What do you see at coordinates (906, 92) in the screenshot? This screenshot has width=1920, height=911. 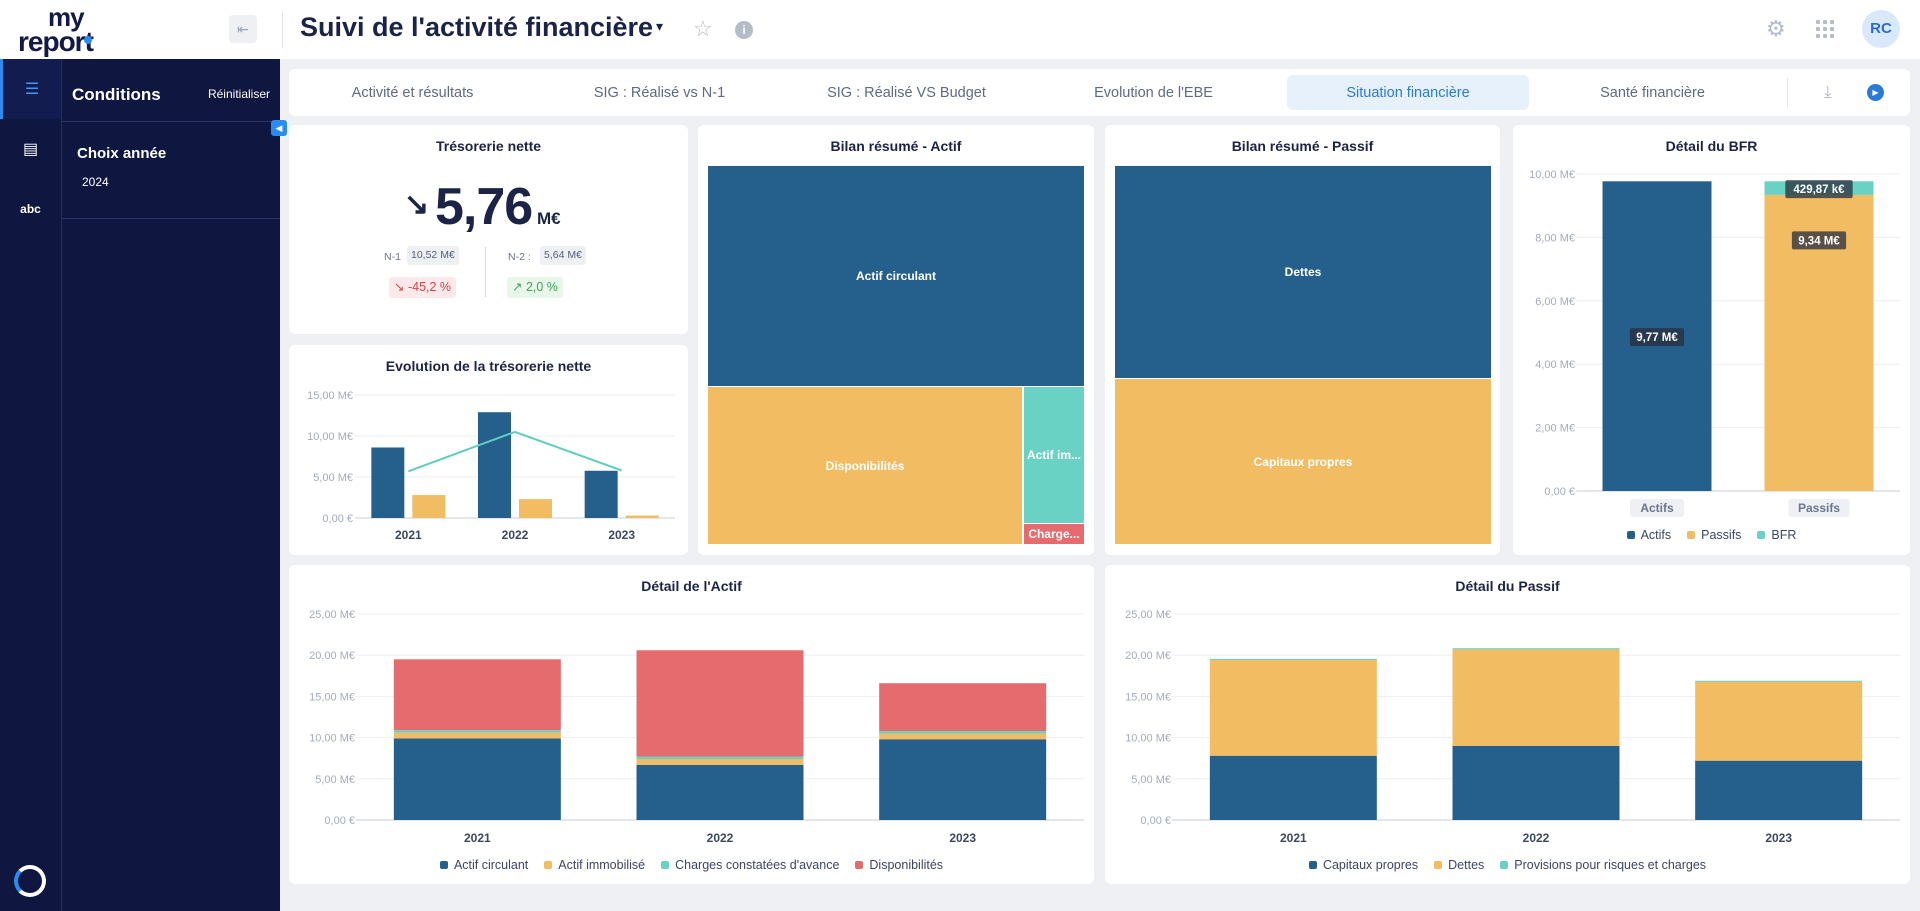 I see `tab-sig-budget: SIG : Réalisé VS Budget` at bounding box center [906, 92].